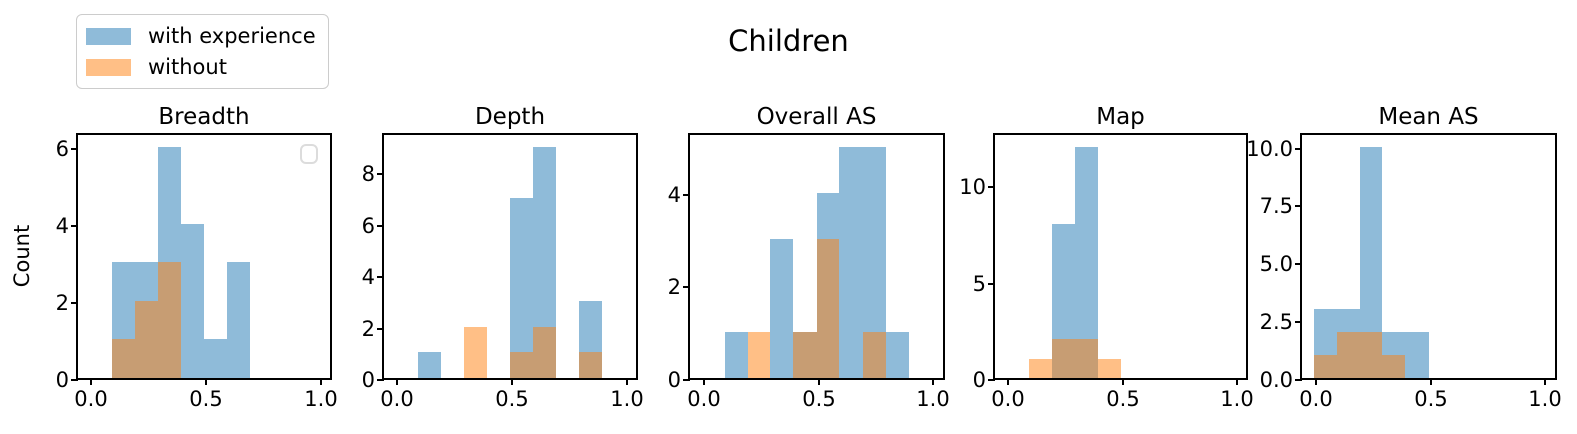 The width and height of the screenshot is (1577, 434). I want to click on y-tick-label: 2.5, so click(1276, 322).